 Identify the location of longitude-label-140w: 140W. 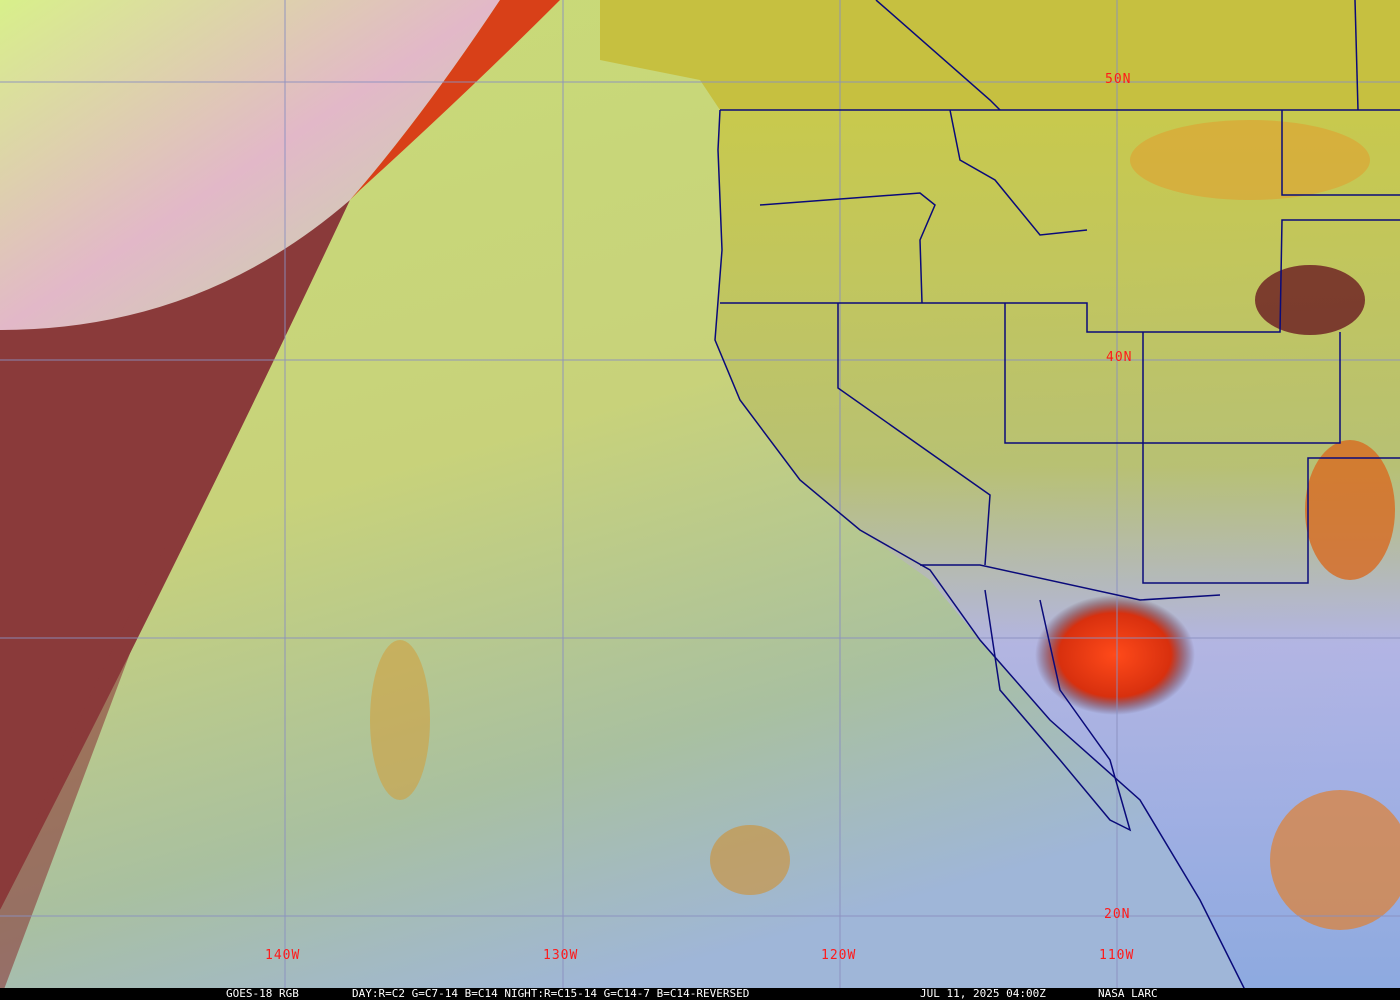
(283, 955).